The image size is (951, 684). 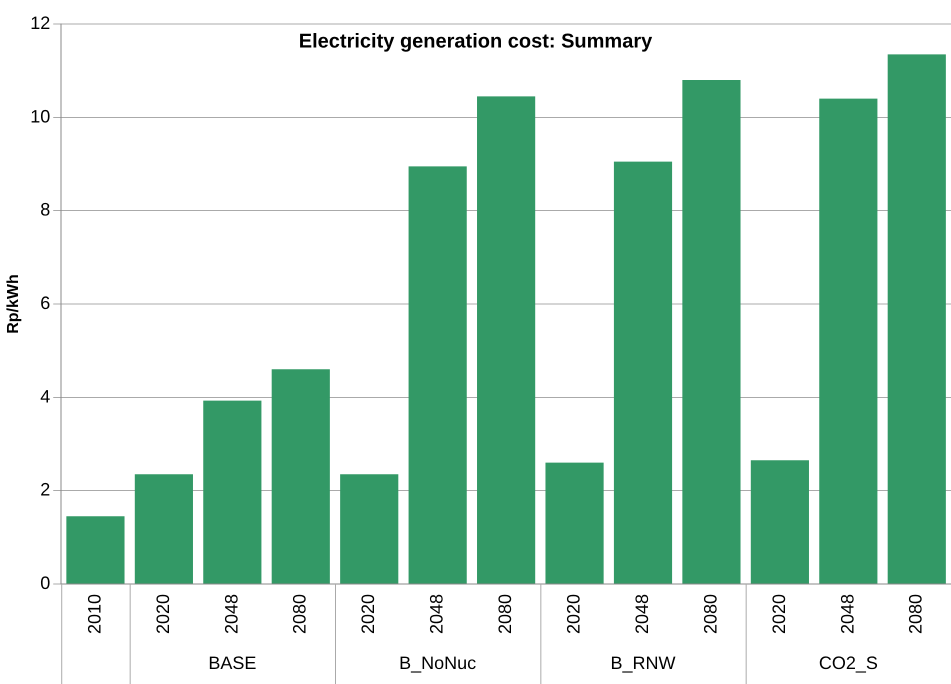 What do you see at coordinates (45, 210) in the screenshot?
I see `y-tick-label: 8` at bounding box center [45, 210].